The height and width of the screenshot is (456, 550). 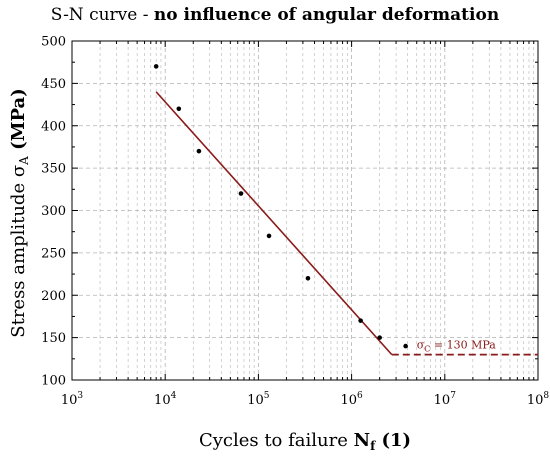 I want to click on x-axis-label-suffix: (1), so click(x=393, y=440).